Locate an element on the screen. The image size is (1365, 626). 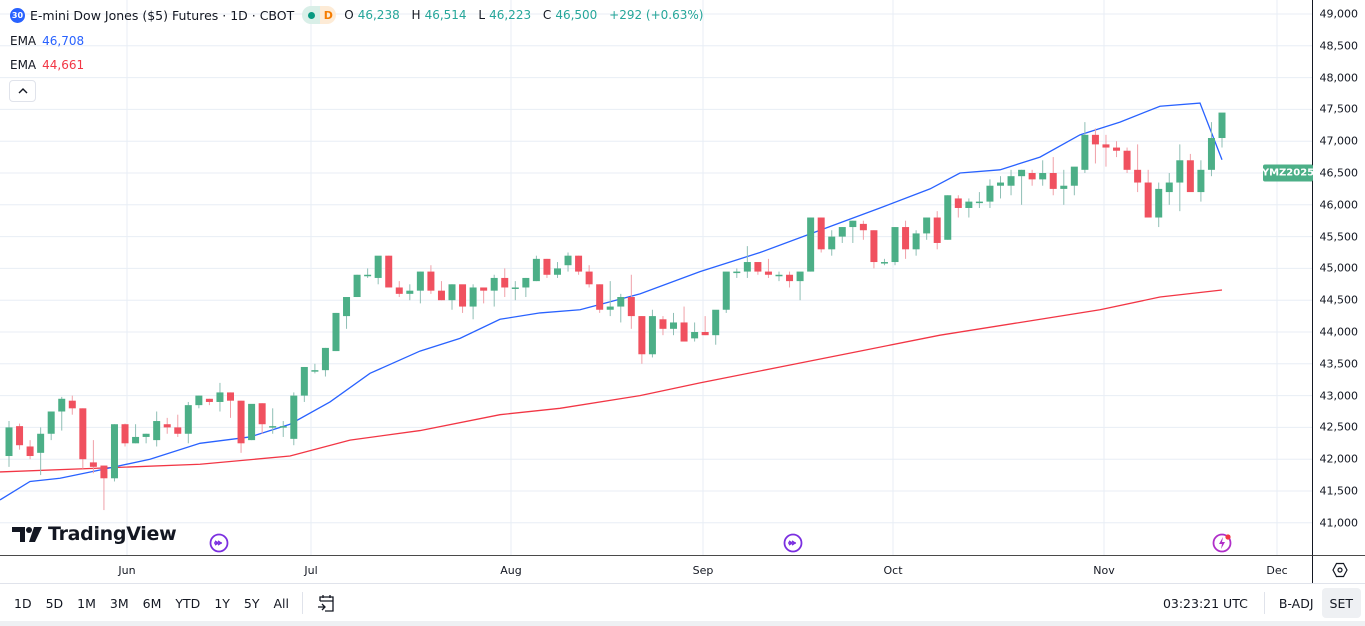
price-tick-label: 41,500 is located at coordinates (1339, 491).